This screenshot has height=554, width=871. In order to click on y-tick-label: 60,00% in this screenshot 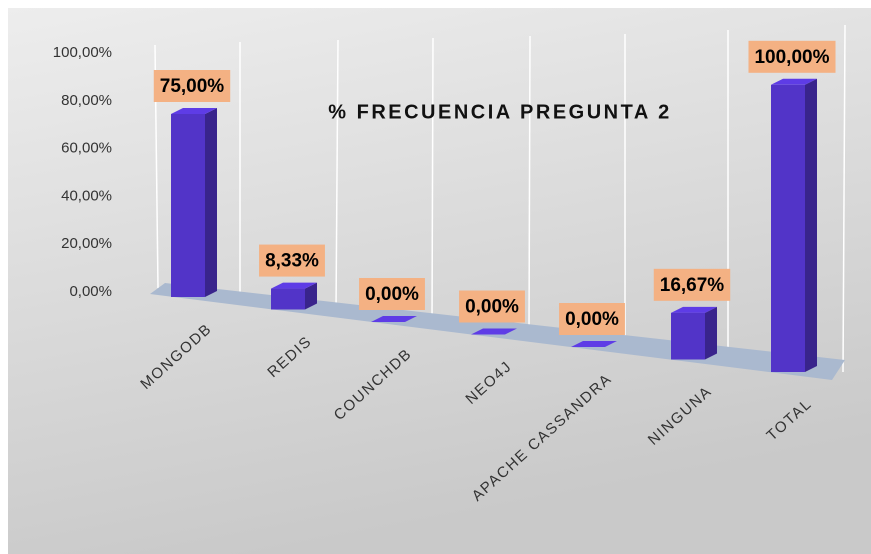, I will do `click(86, 148)`.